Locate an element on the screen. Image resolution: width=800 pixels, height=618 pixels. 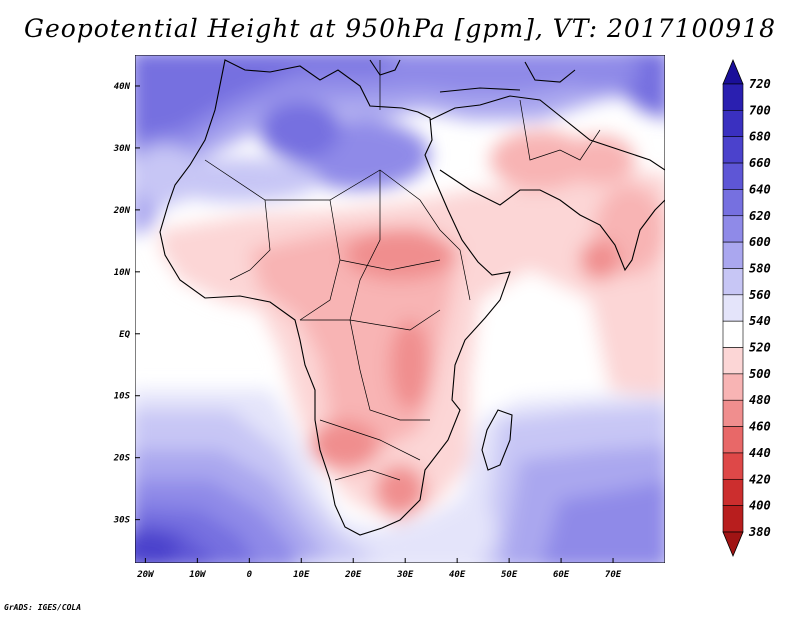
lon-tick-label: 60E is located at coordinates (561, 575).